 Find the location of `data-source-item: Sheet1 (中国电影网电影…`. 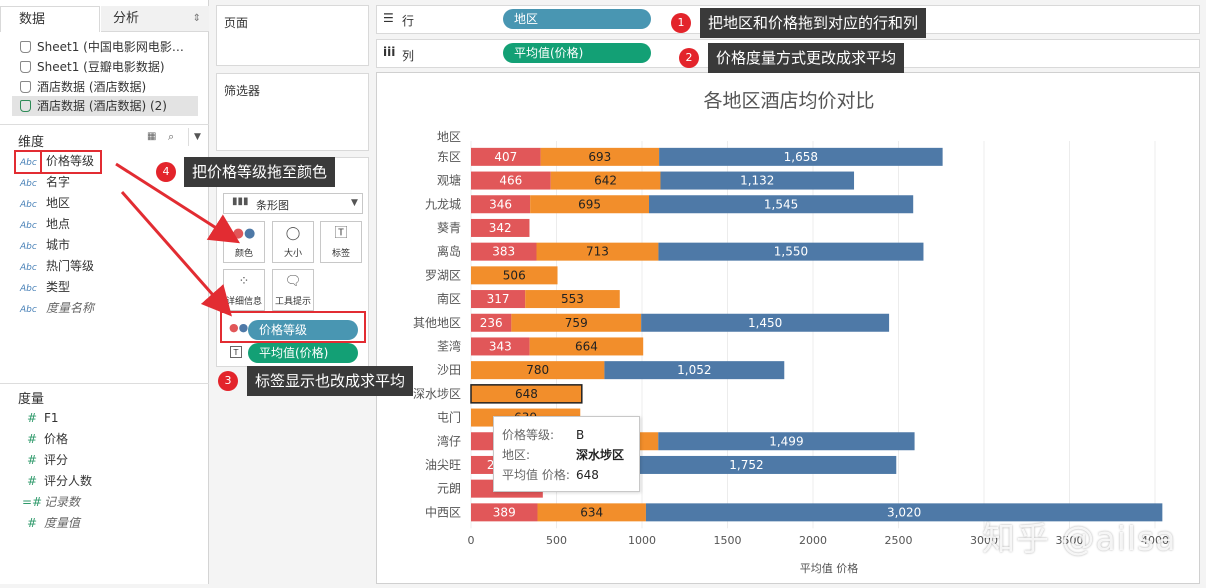

data-source-item: Sheet1 (中国电影网电影… is located at coordinates (102, 47).